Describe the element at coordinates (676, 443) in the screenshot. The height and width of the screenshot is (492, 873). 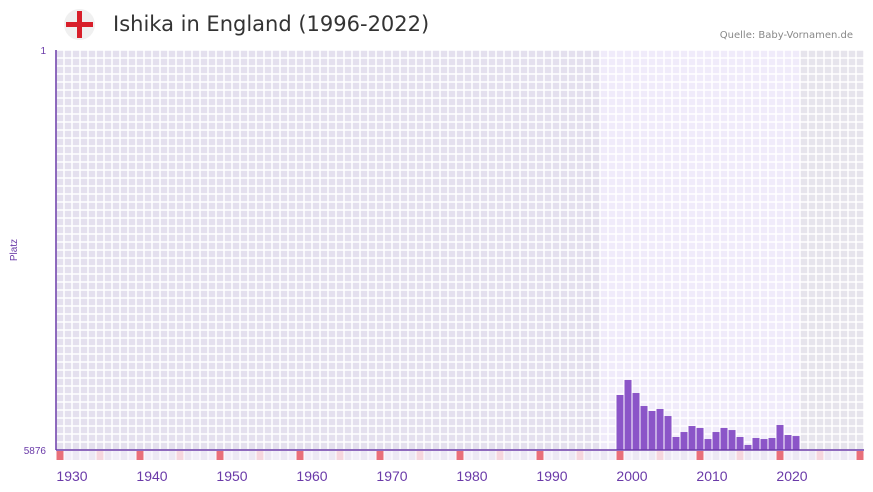
I see `bar-2007` at that location.